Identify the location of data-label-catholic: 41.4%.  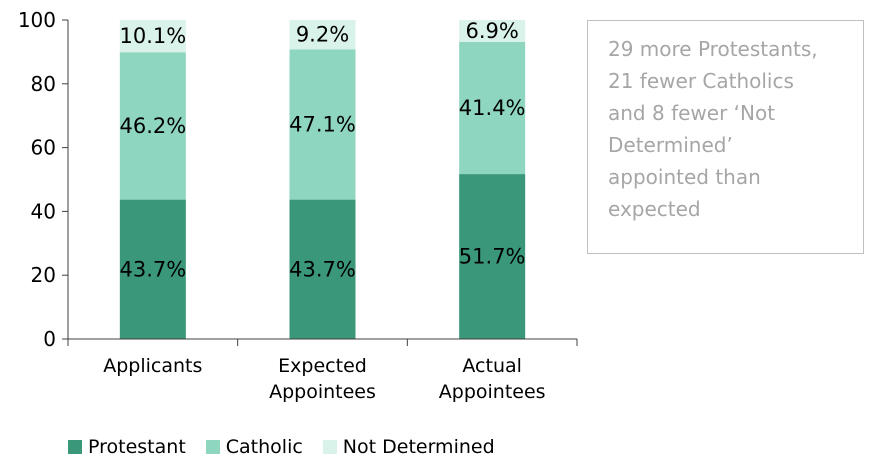
(492, 108).